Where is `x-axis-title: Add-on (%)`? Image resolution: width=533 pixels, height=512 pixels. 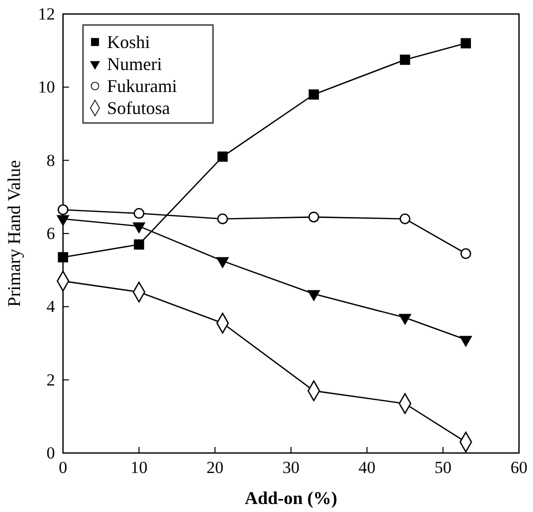
x-axis-title: Add-on (%) is located at coordinates (291, 498).